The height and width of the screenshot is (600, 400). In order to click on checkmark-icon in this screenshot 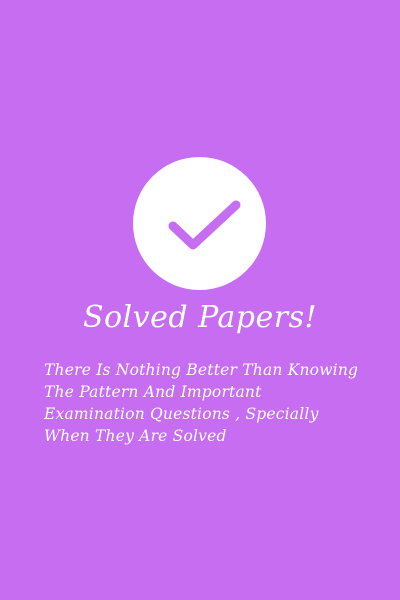, I will do `click(204, 225)`.